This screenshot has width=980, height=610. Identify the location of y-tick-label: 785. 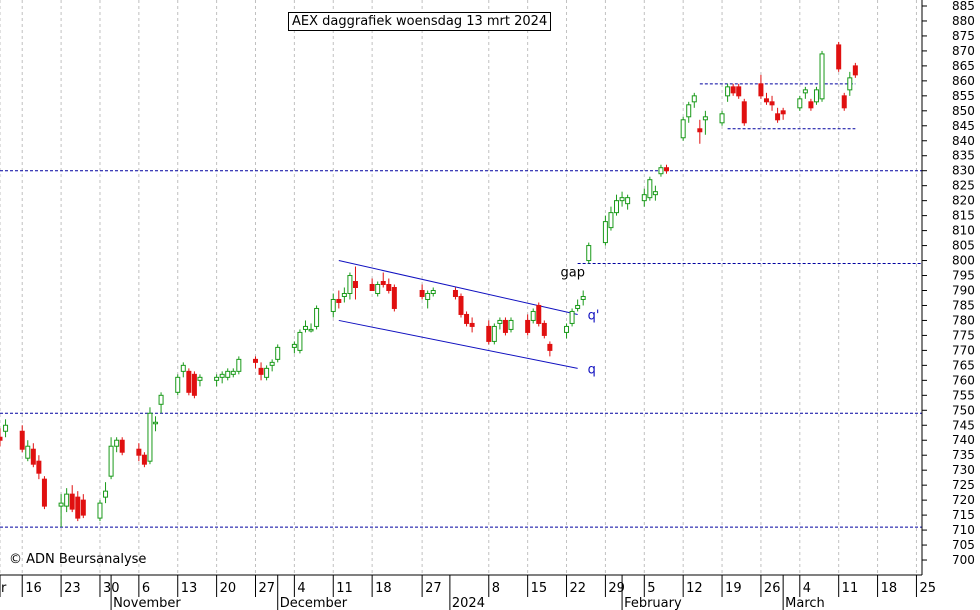
(963, 305).